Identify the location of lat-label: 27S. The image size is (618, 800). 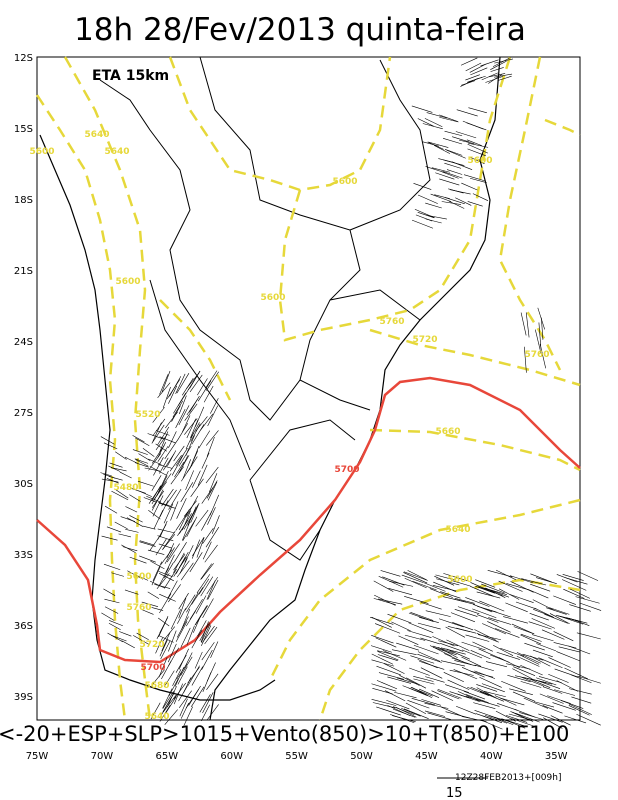
(23, 413).